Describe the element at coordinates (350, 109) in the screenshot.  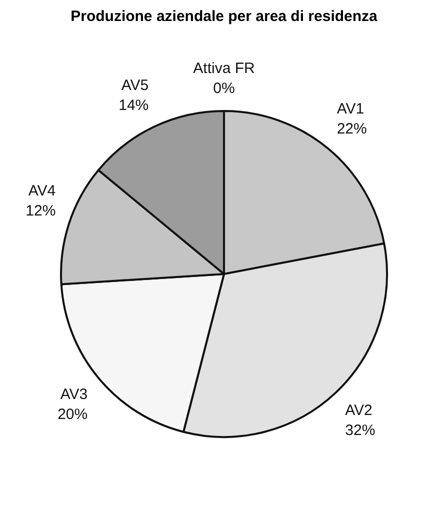
I see `slice-label: AV1` at that location.